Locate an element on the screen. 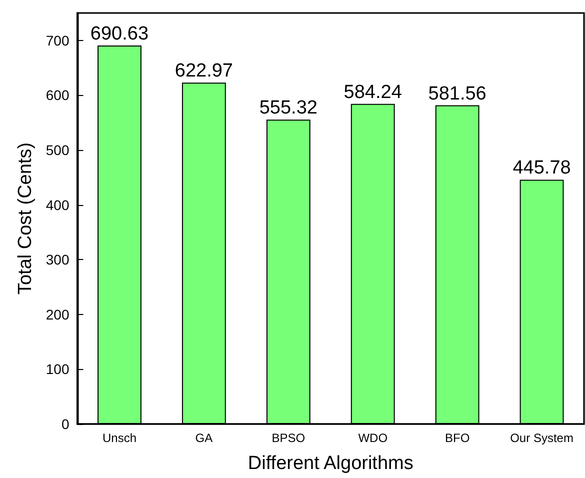 The height and width of the screenshot is (478, 585). y-tick-label: 400 is located at coordinates (58, 204).